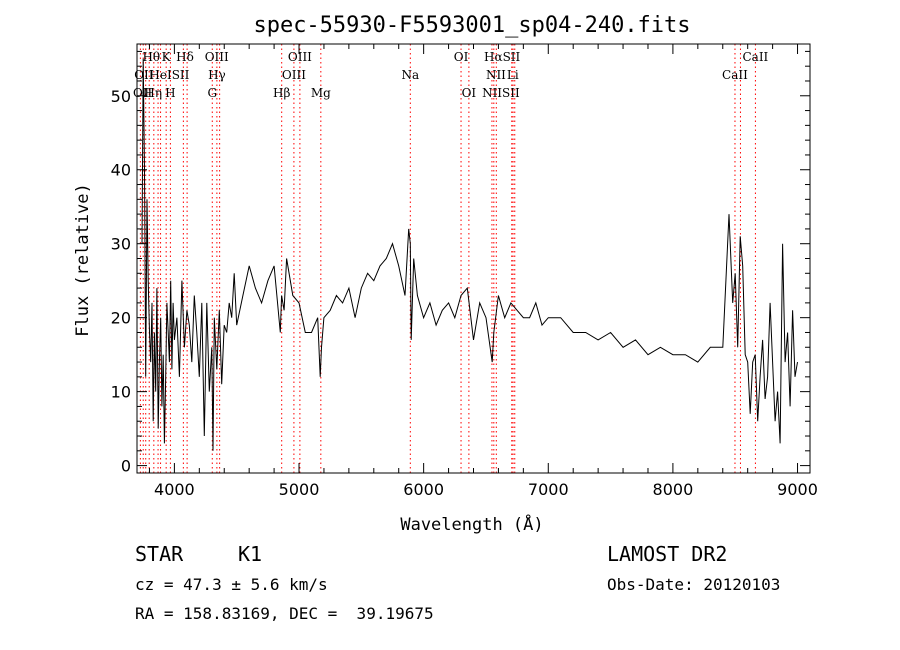 This screenshot has width=900, height=650. What do you see at coordinates (174, 489) in the screenshot?
I see `x-tick-label: 4000` at bounding box center [174, 489].